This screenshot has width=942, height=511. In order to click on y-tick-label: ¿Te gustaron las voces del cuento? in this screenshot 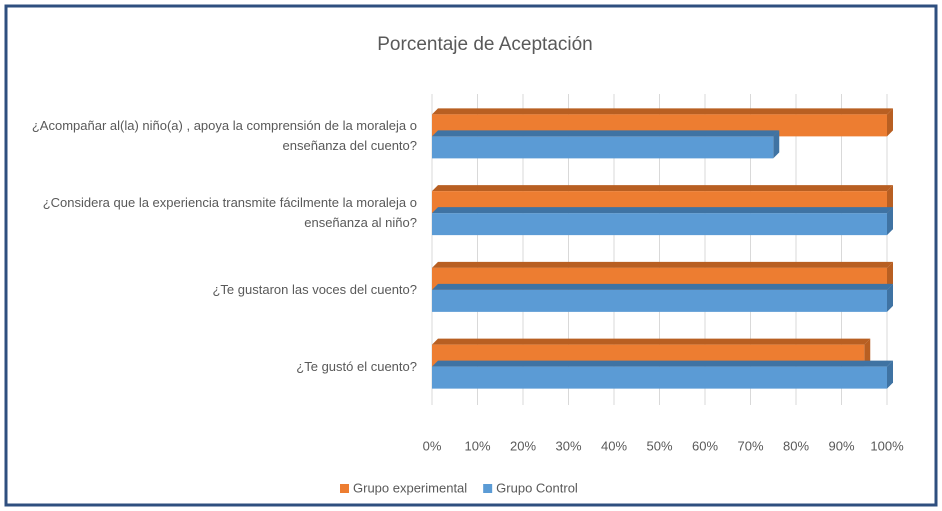, I will do `click(314, 289)`.